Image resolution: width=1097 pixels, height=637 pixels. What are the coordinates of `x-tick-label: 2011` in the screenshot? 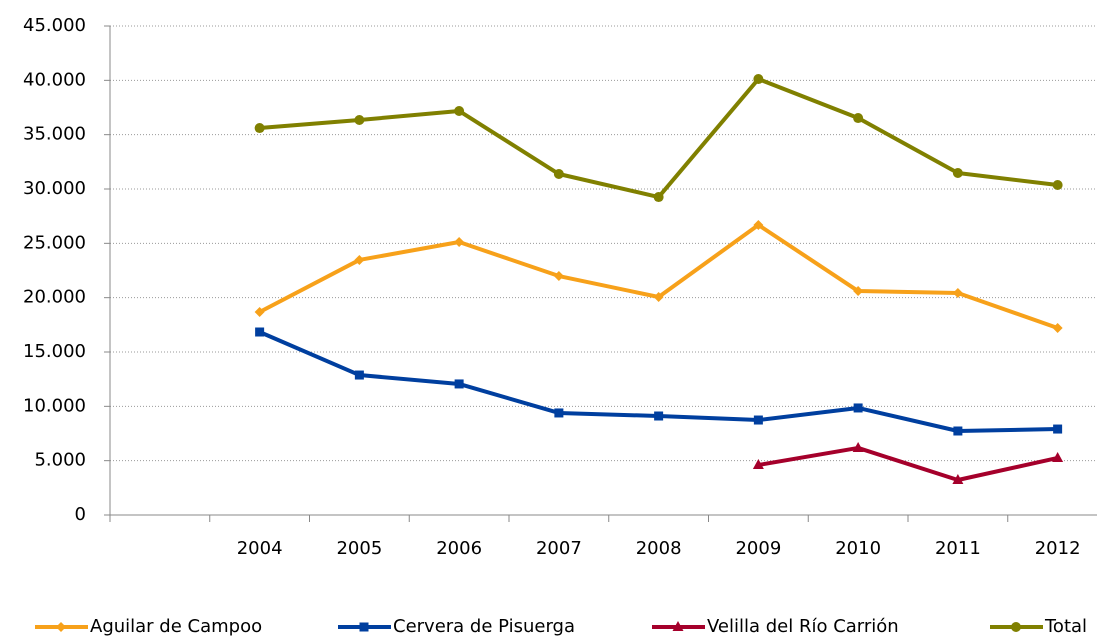 It's located at (958, 548).